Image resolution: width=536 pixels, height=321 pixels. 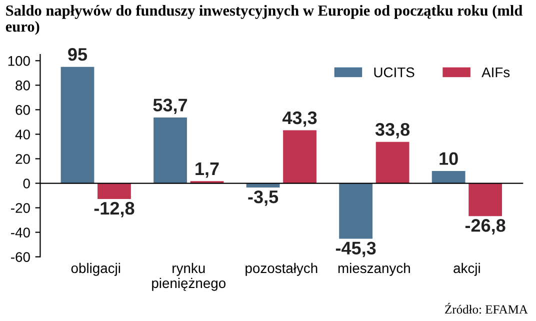 What do you see at coordinates (189, 276) in the screenshot?
I see `x-tick-label: rynku pieniężnego` at bounding box center [189, 276].